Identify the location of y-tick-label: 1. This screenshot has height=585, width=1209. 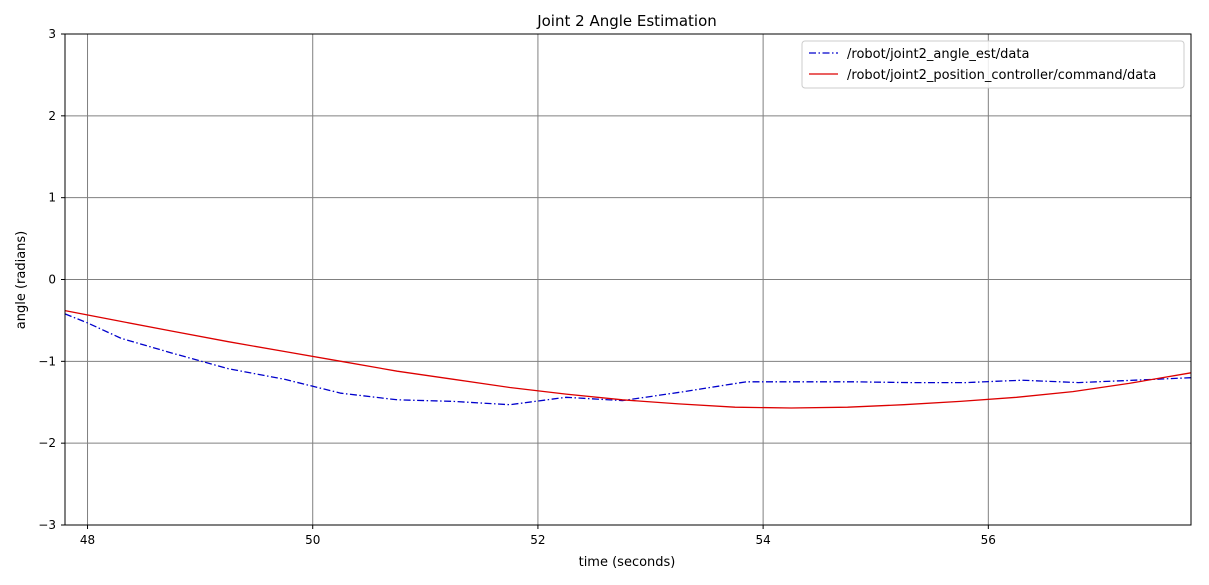
(52, 198).